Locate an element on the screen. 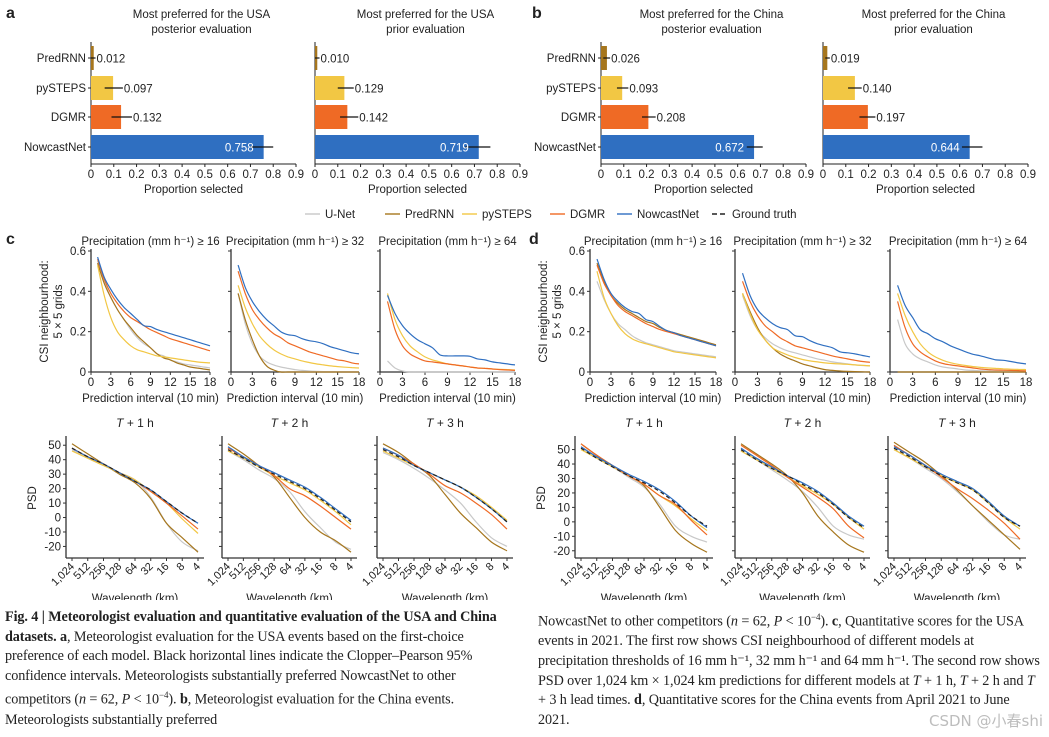 The height and width of the screenshot is (737, 1049). bar-value-label: 0.719 is located at coordinates (454, 149).